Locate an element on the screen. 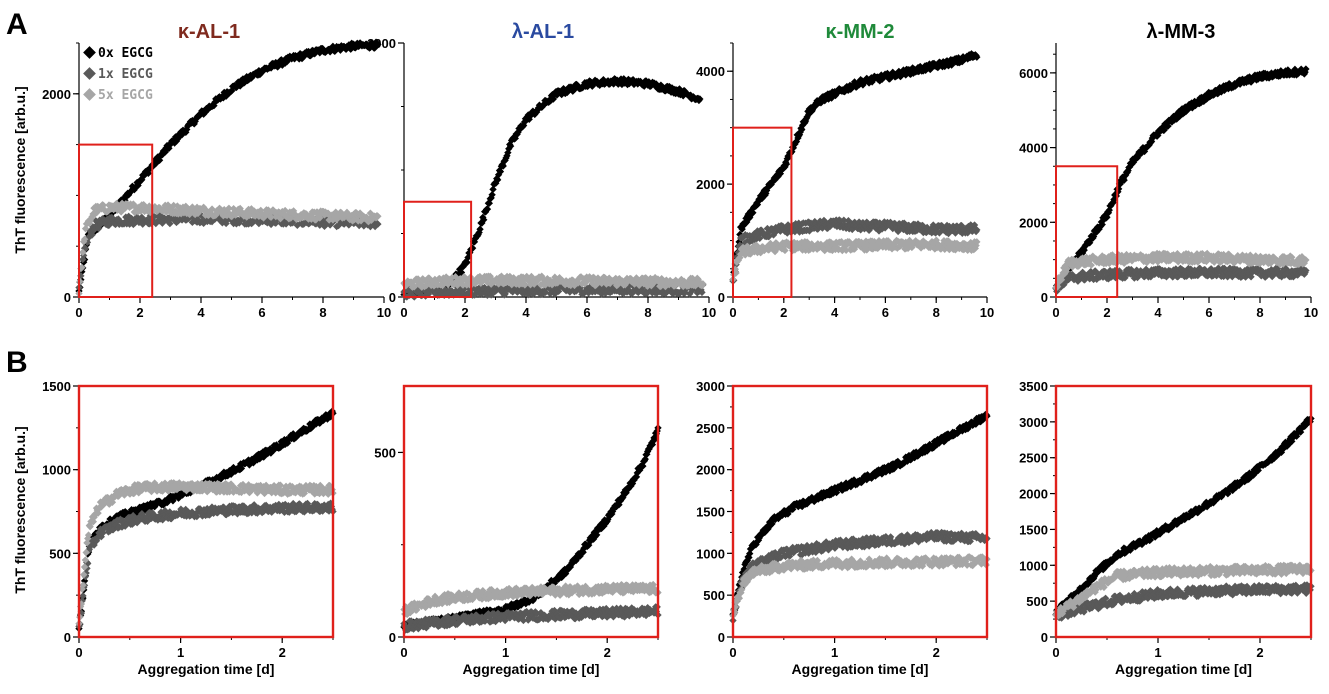 Image resolution: width=1329 pixels, height=694 pixels. plot-k-al-1-zoom: 0 500 1000 1500 0 1 2 Aggregation time [d] is located at coordinates (189, 528).